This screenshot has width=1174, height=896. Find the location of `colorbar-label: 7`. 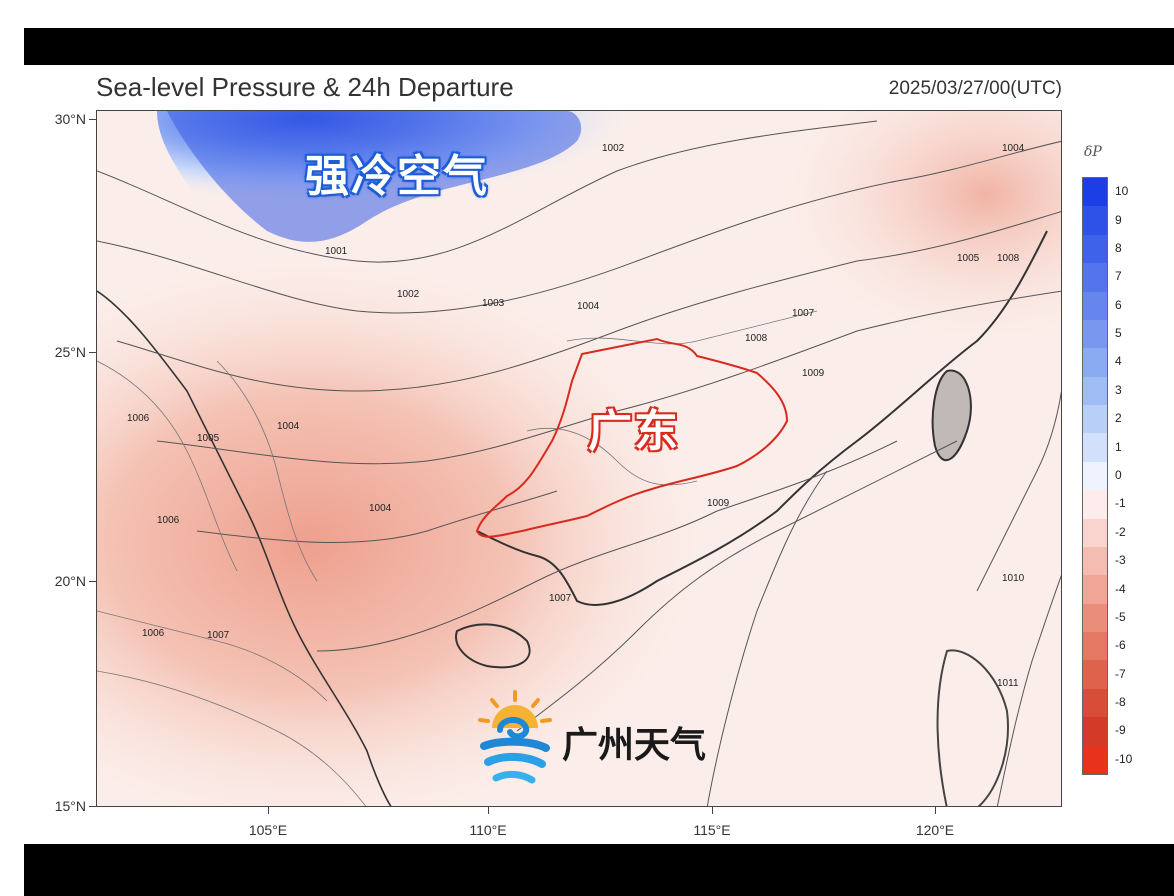

colorbar-label: 7 is located at coordinates (1118, 276).